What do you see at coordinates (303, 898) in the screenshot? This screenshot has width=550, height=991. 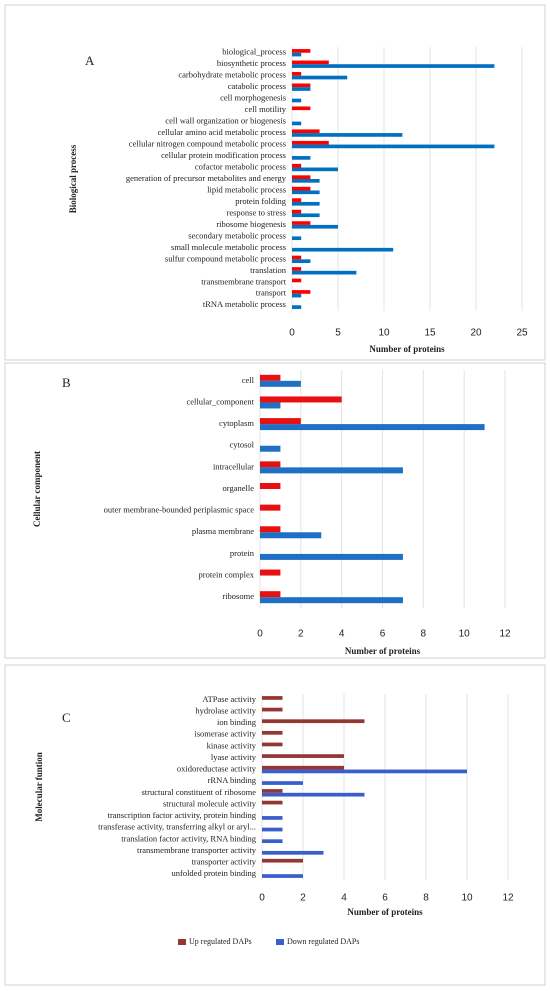 I see `x-tick-label: 2` at bounding box center [303, 898].